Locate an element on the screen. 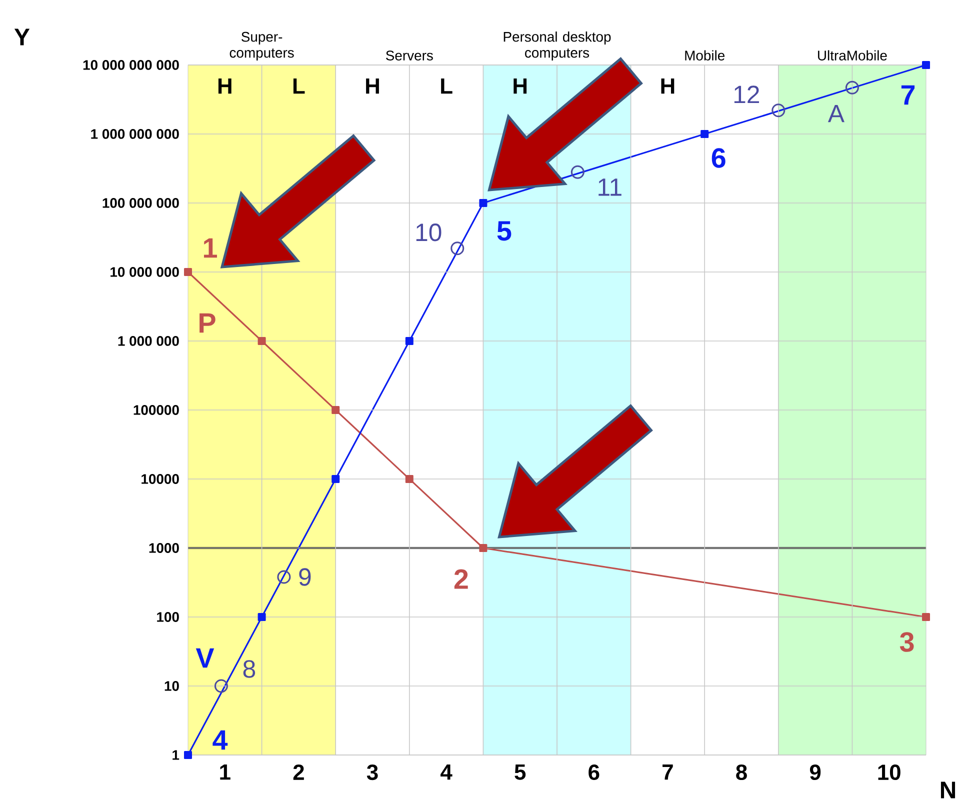 Image resolution: width=965 pixels, height=803 pixels. annotation: A is located at coordinates (836, 113).